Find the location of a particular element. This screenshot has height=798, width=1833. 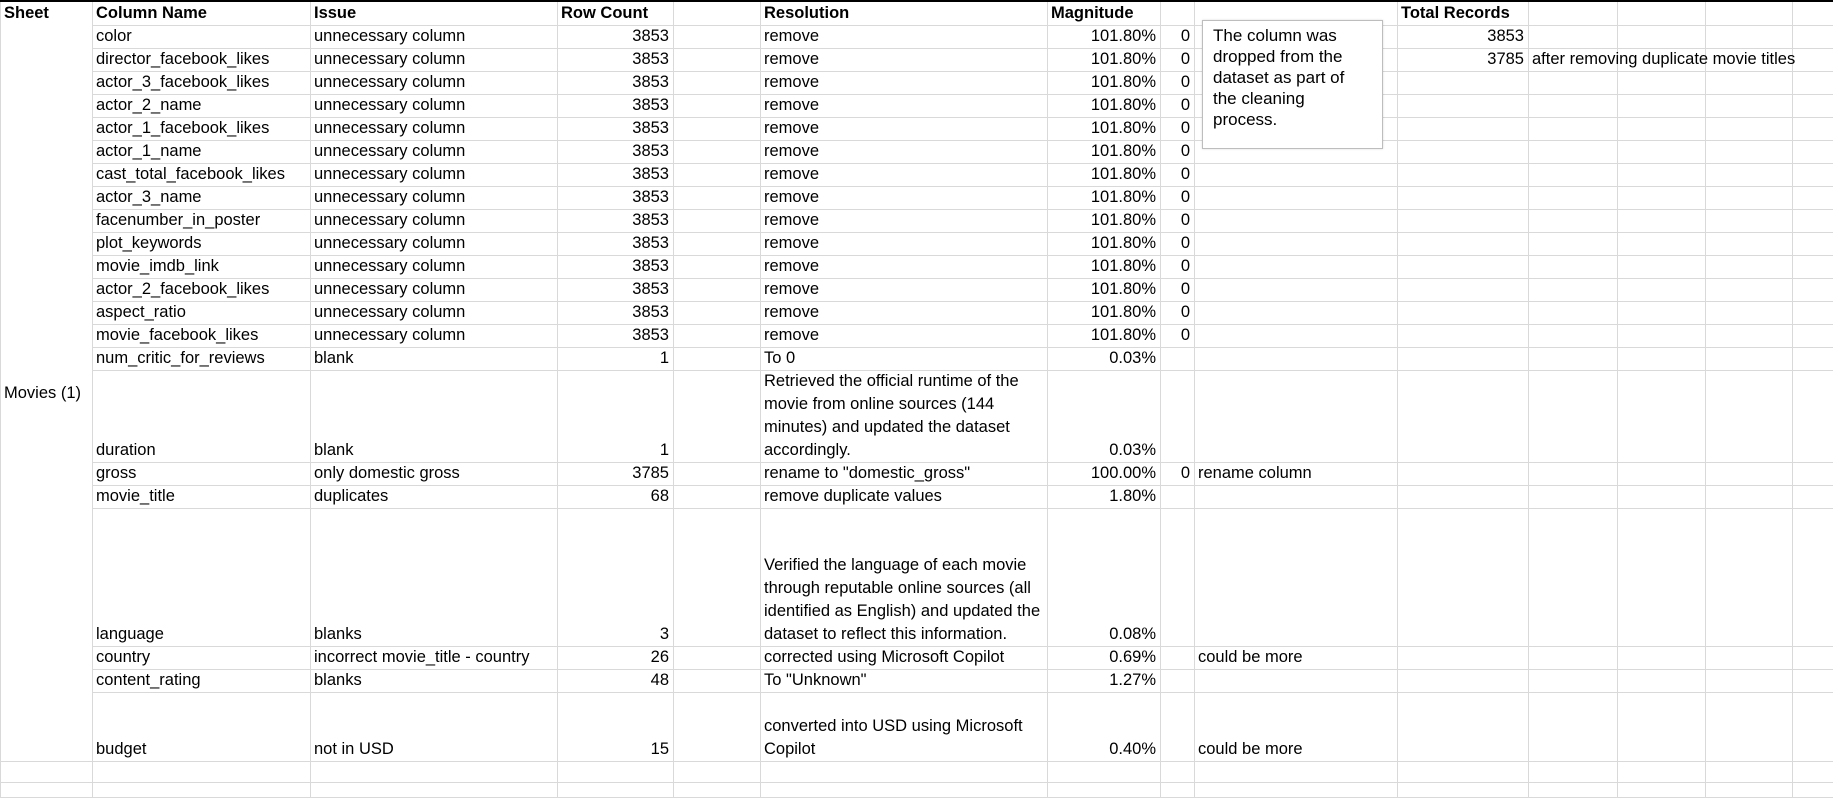

column-name-cell: facenumber_in_poster is located at coordinates (178, 220).